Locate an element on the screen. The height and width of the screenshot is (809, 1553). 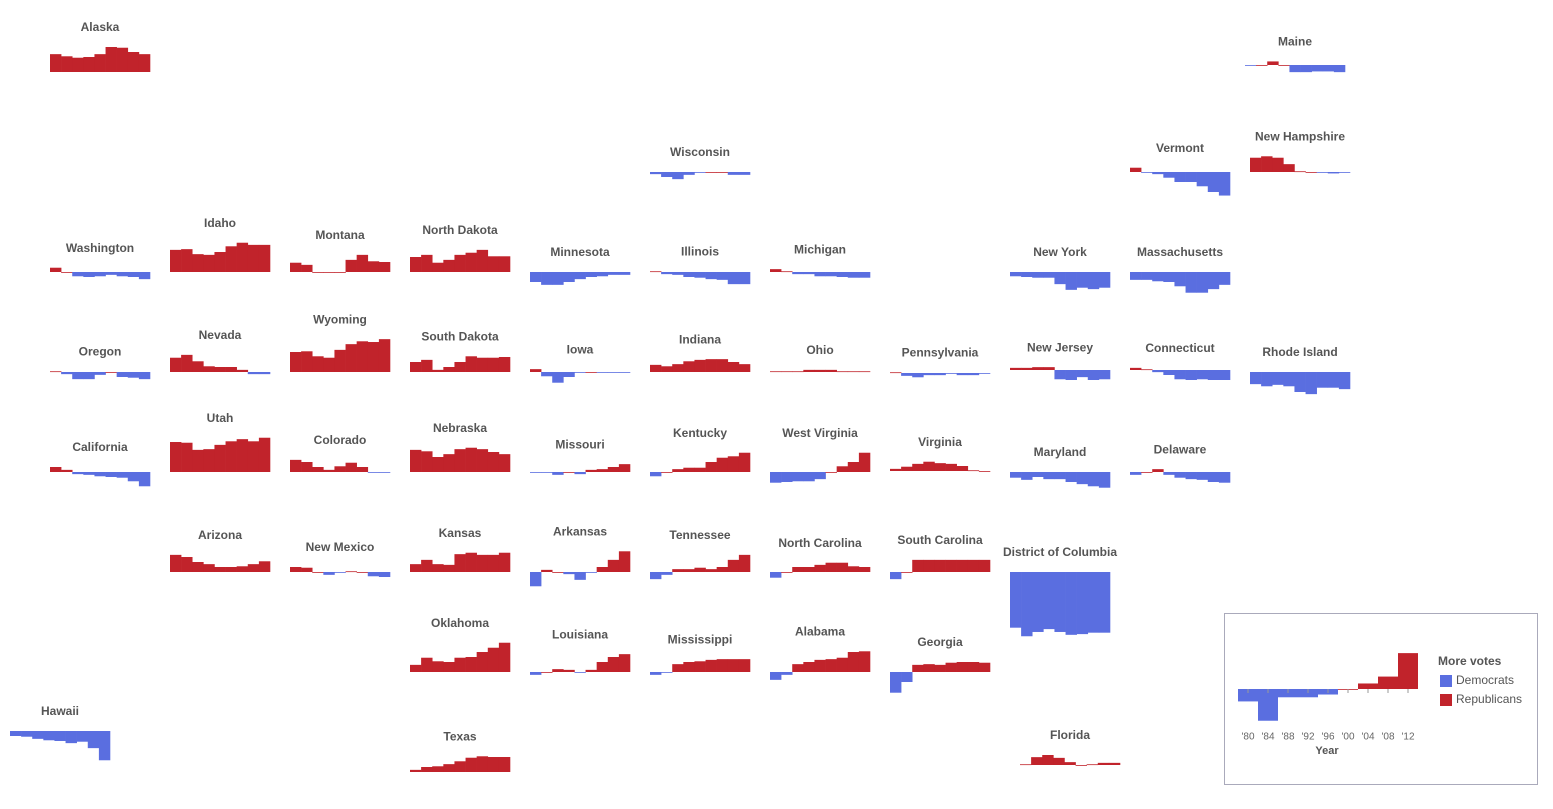
legend-swatch is located at coordinates (1446, 700).